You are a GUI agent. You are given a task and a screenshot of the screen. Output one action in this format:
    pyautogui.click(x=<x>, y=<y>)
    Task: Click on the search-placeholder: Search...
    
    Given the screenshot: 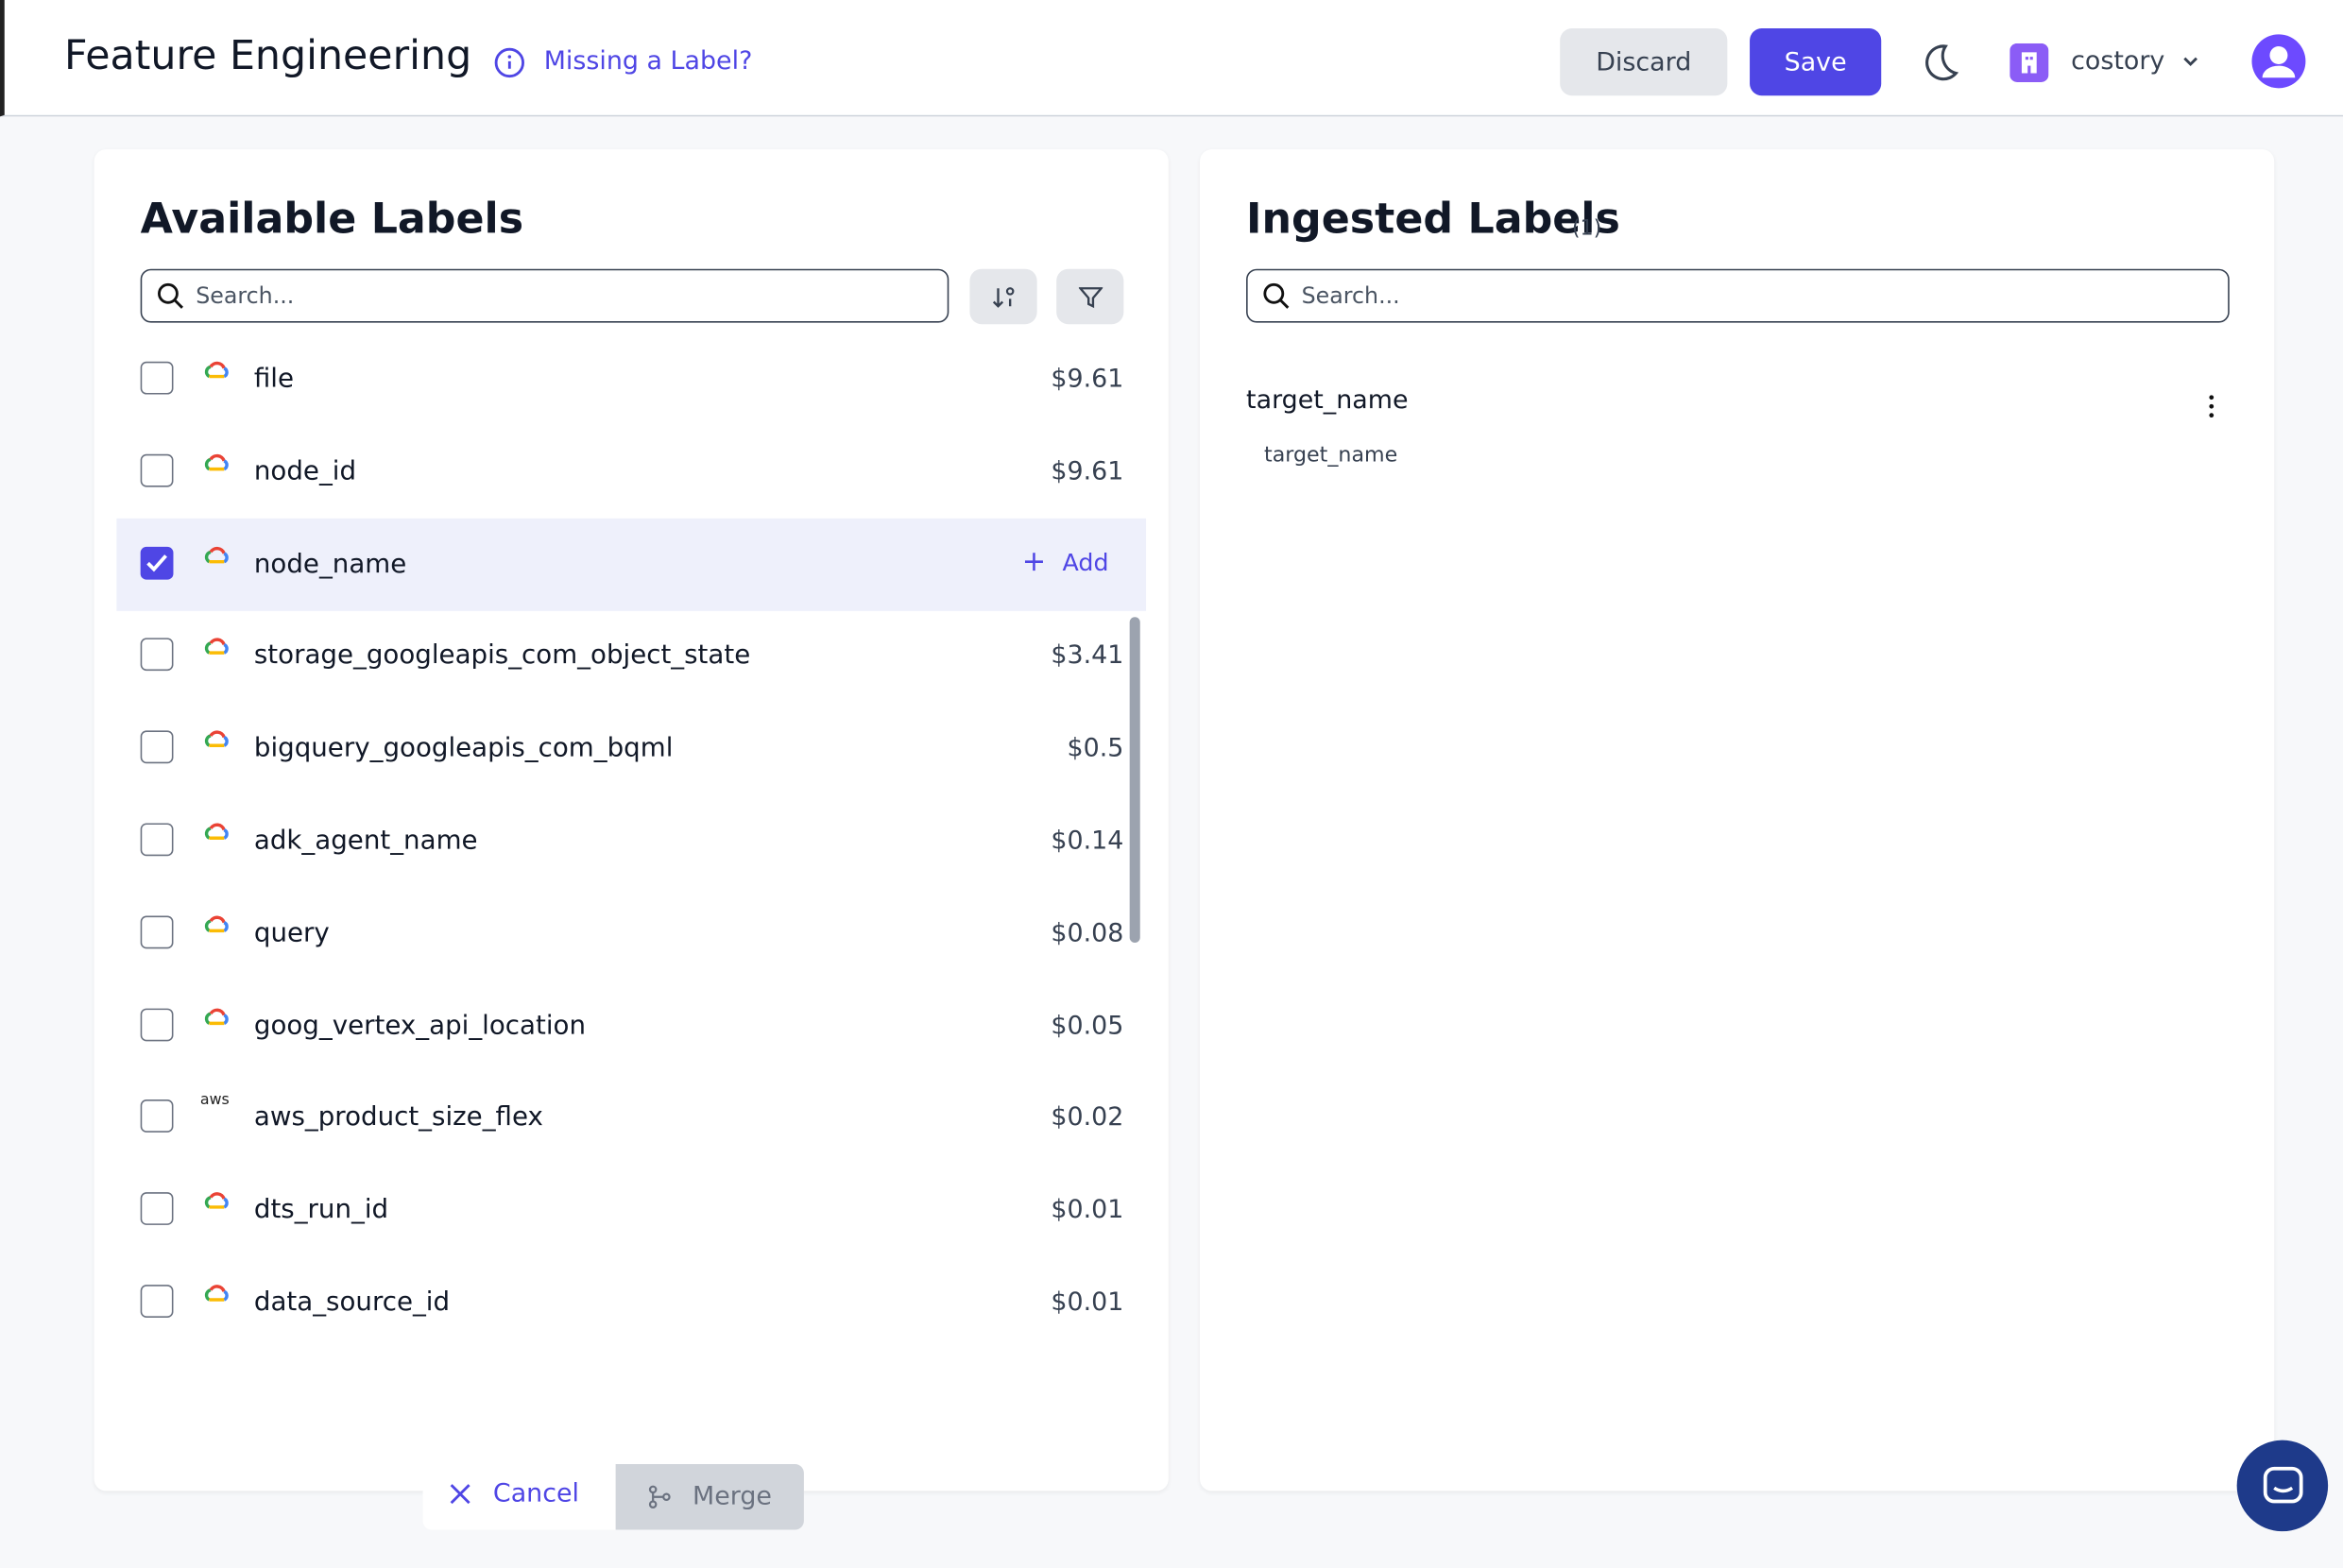 What is the action you would take?
    pyautogui.click(x=245, y=295)
    